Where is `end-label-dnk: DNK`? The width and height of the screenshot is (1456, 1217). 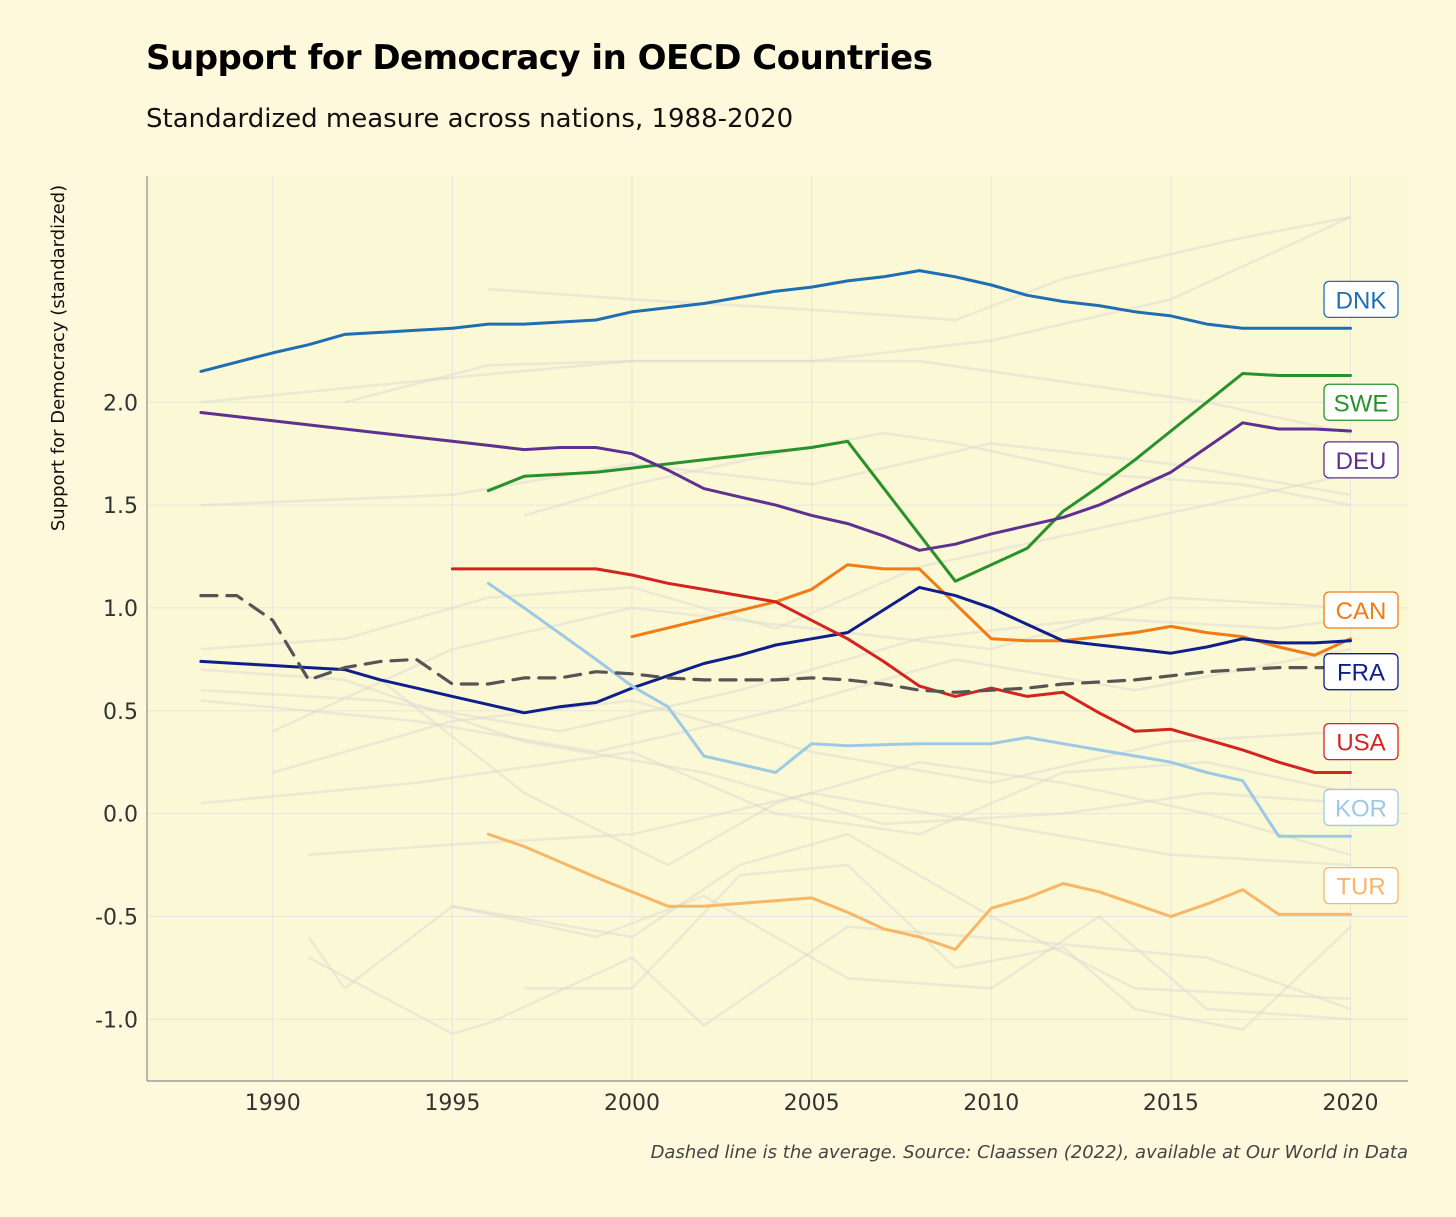 end-label-dnk: DNK is located at coordinates (1361, 300).